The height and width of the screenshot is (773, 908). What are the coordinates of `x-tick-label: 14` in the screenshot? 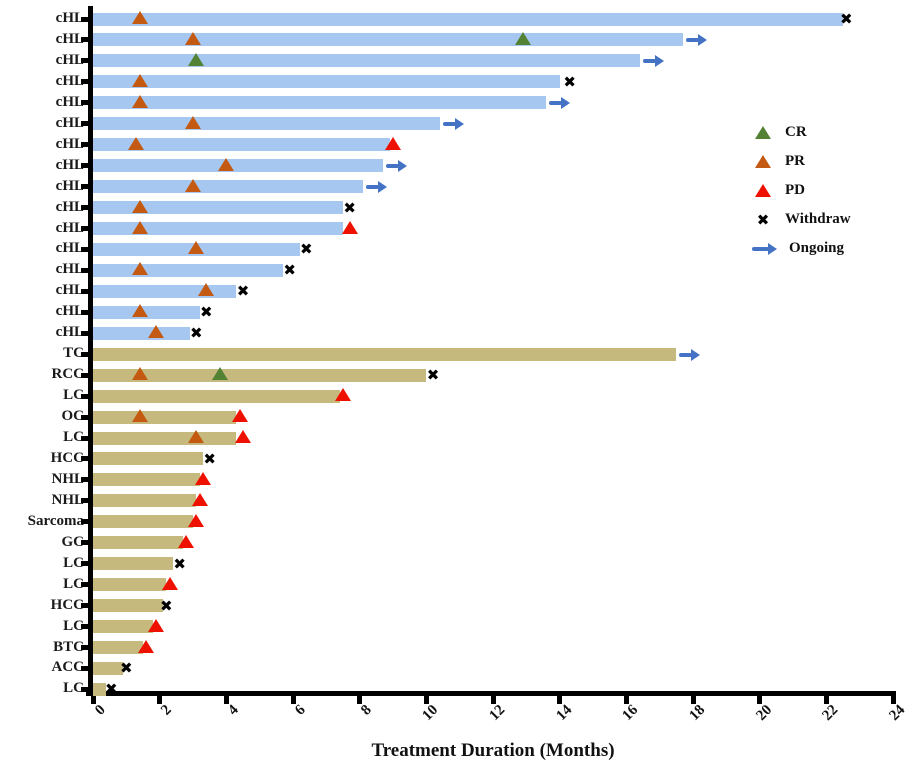 It's located at (564, 713).